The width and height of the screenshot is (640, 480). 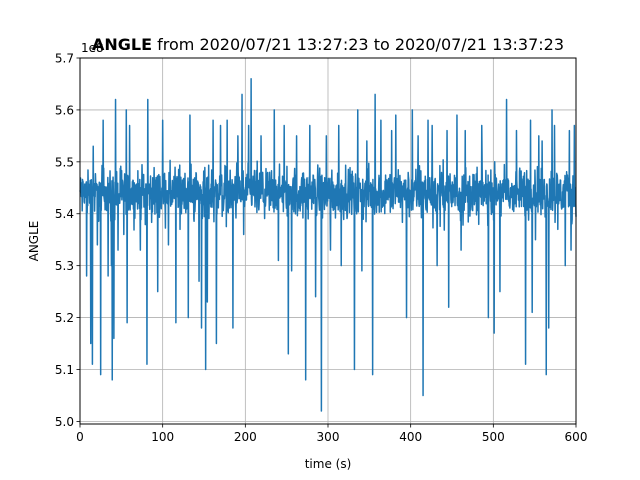 I want to click on y-tick-label: 5.4, so click(x=64, y=214).